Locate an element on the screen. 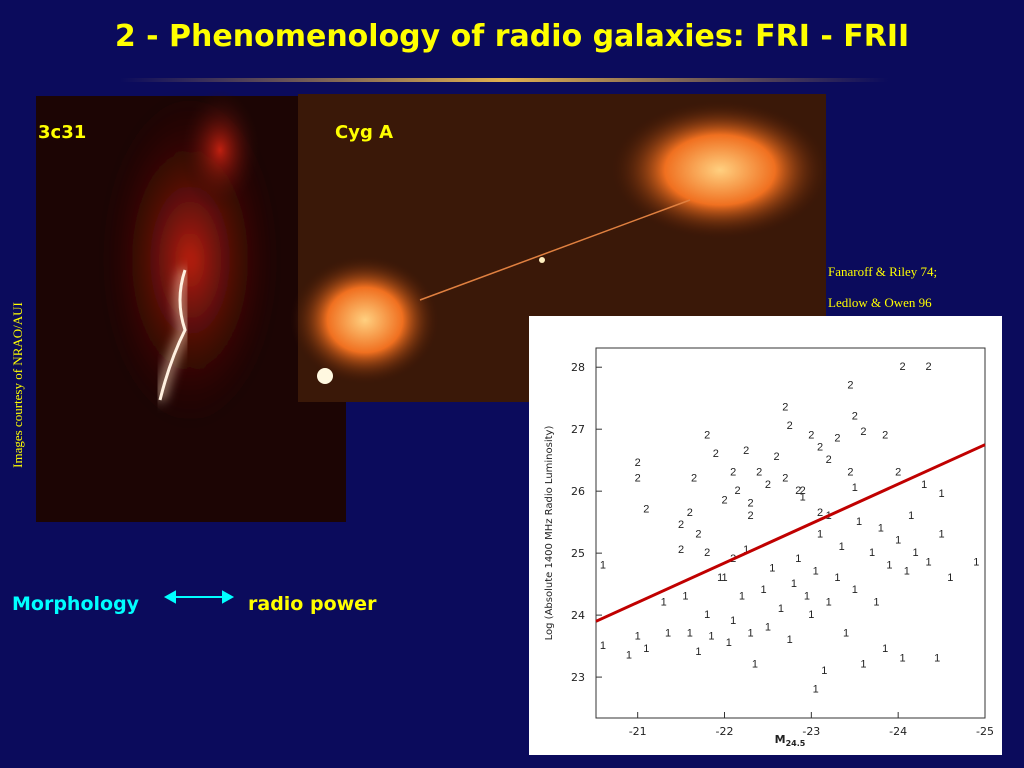 The image size is (1024, 768). x-axis-label: M24.5 is located at coordinates (790, 740).